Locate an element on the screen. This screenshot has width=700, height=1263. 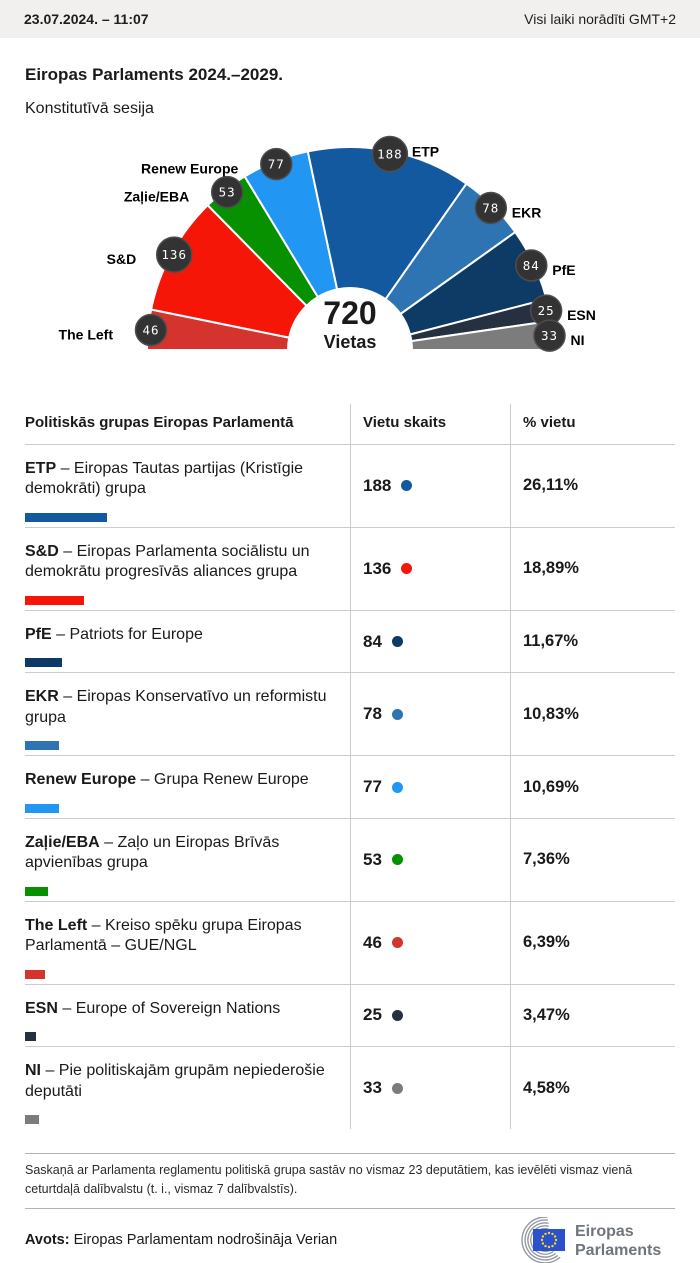
seat-badge-renew-europe is located at coordinates (276, 164).